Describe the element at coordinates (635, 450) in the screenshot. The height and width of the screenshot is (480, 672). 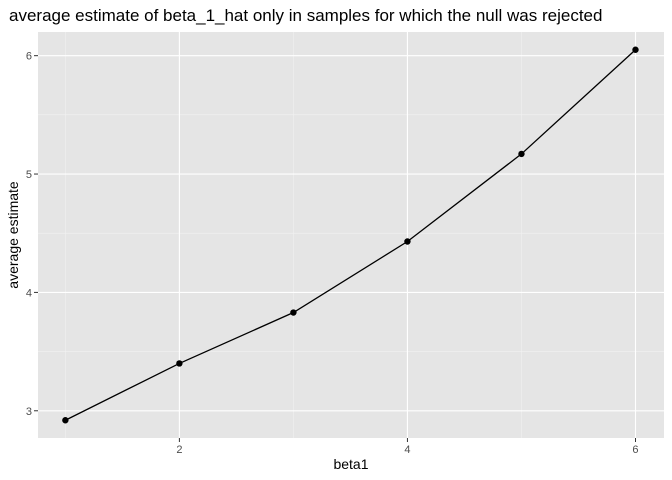
I see `x-tick-label: 6` at that location.